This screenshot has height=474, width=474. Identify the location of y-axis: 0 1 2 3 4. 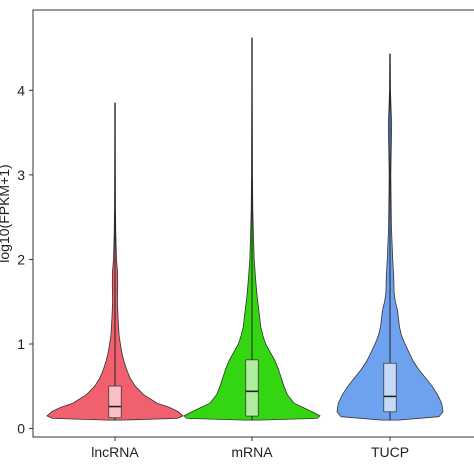
(25, 259).